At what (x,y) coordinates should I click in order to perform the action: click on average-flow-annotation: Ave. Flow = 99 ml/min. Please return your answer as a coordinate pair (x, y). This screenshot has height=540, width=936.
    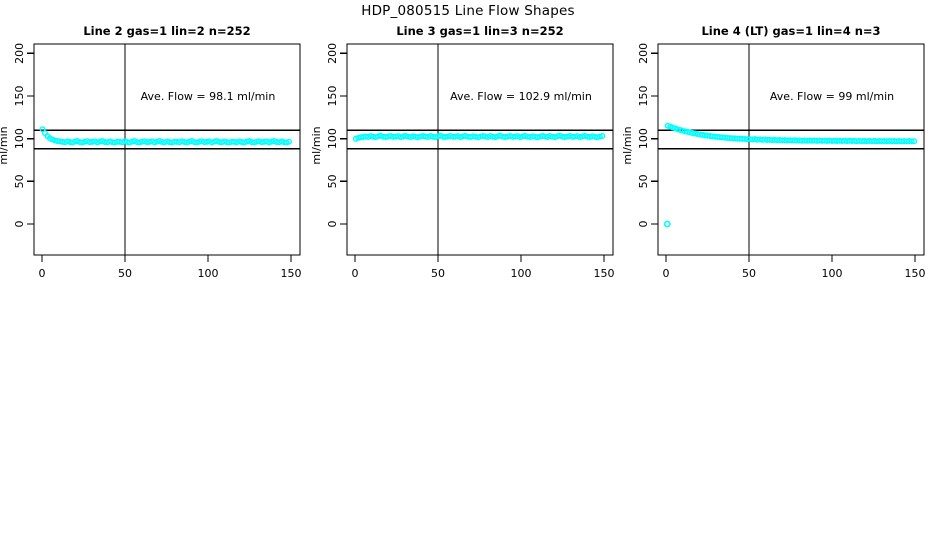
    Looking at the image, I should click on (832, 96).